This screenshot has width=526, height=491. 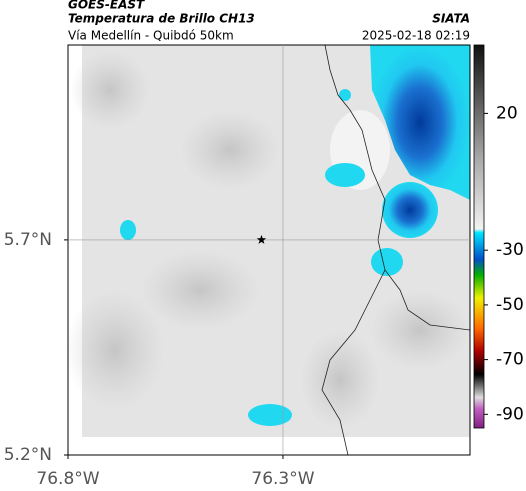 What do you see at coordinates (261, 239) in the screenshot?
I see `location-marker` at bounding box center [261, 239].